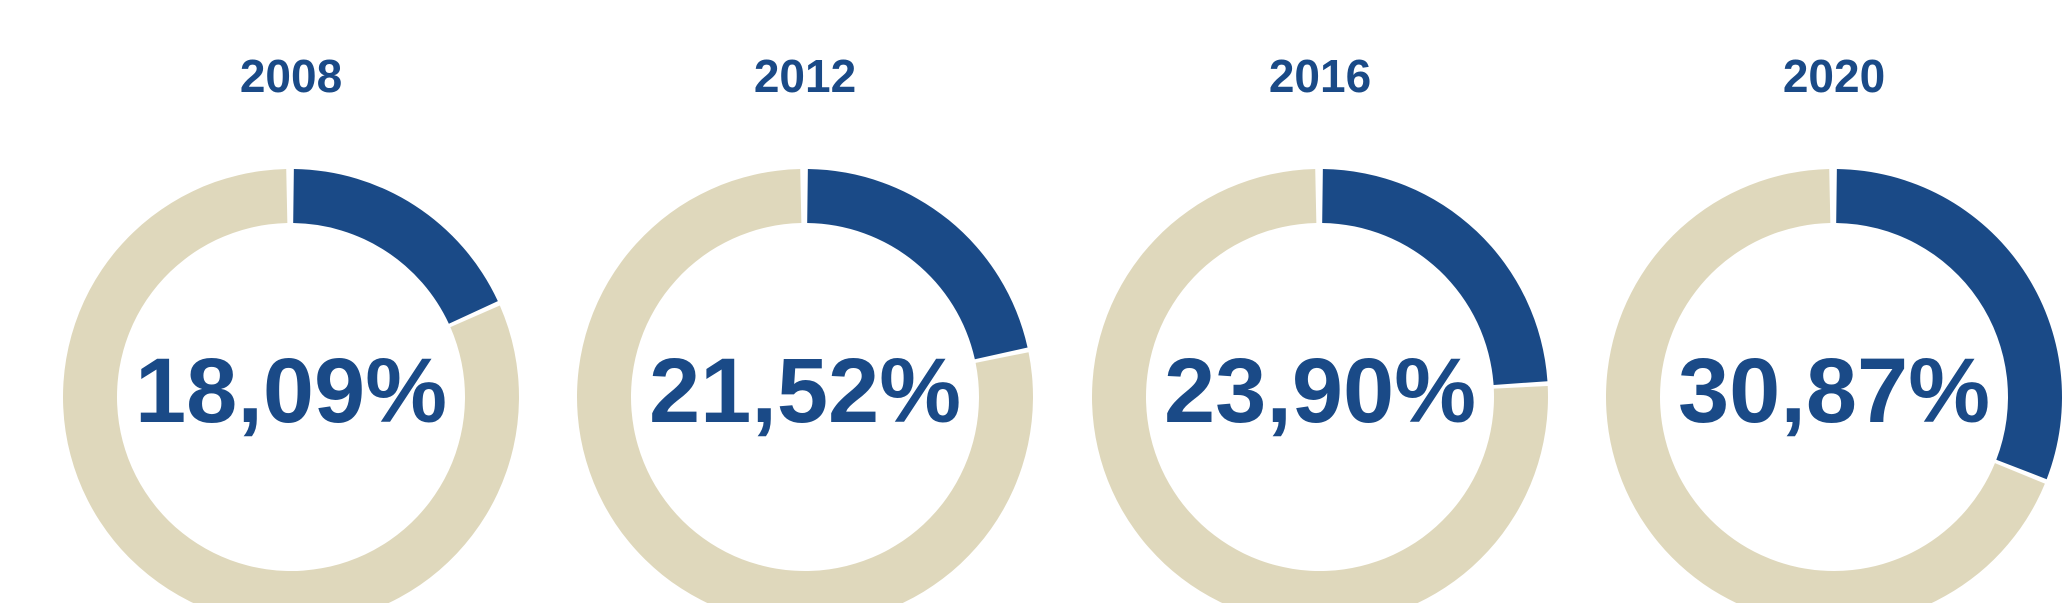 The height and width of the screenshot is (603, 2068). I want to click on year-label: 2016, so click(1320, 76).